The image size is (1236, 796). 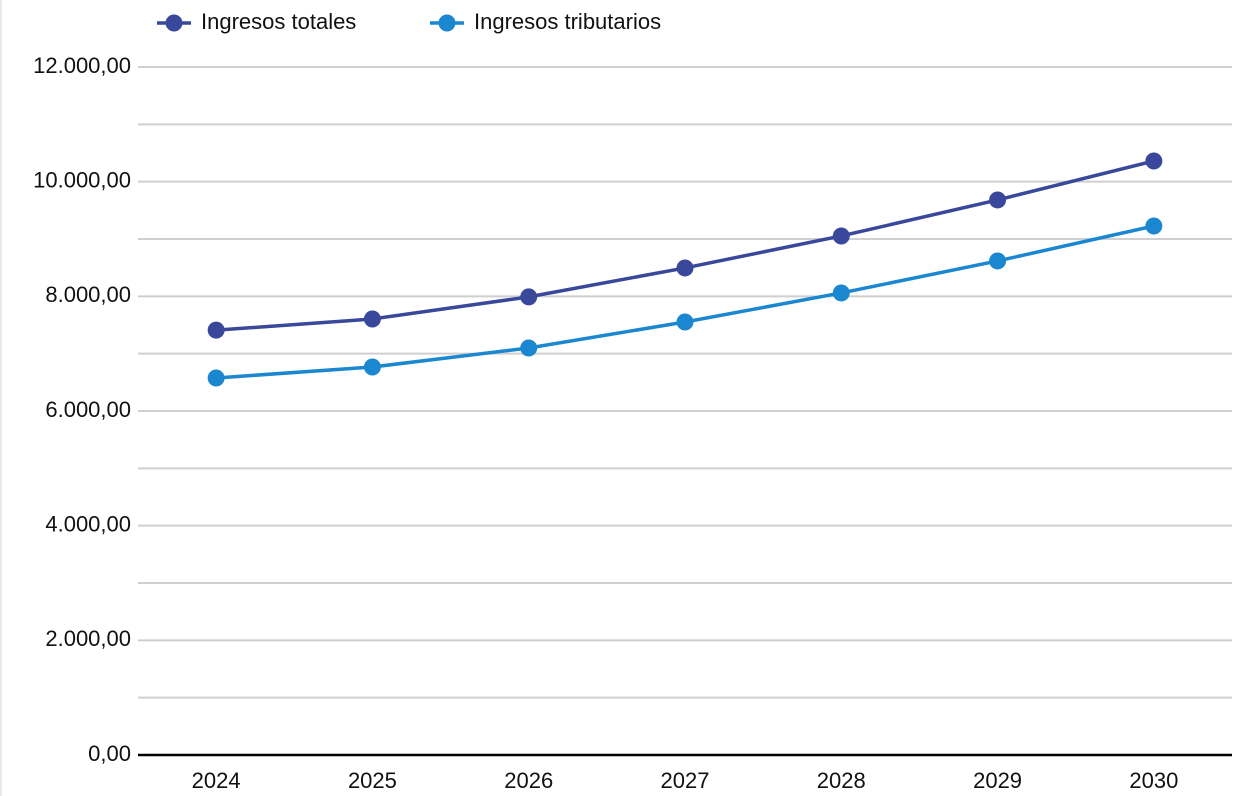 I want to click on y-tick-label: 12.000,00, so click(x=82, y=65).